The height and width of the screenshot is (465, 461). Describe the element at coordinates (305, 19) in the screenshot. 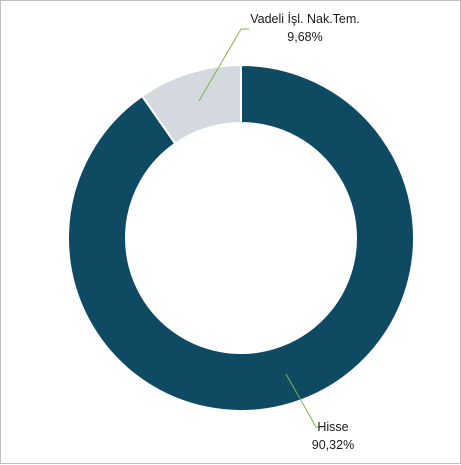

I see `category-label-1: Vadeli İşl. Nak.Tem.` at that location.